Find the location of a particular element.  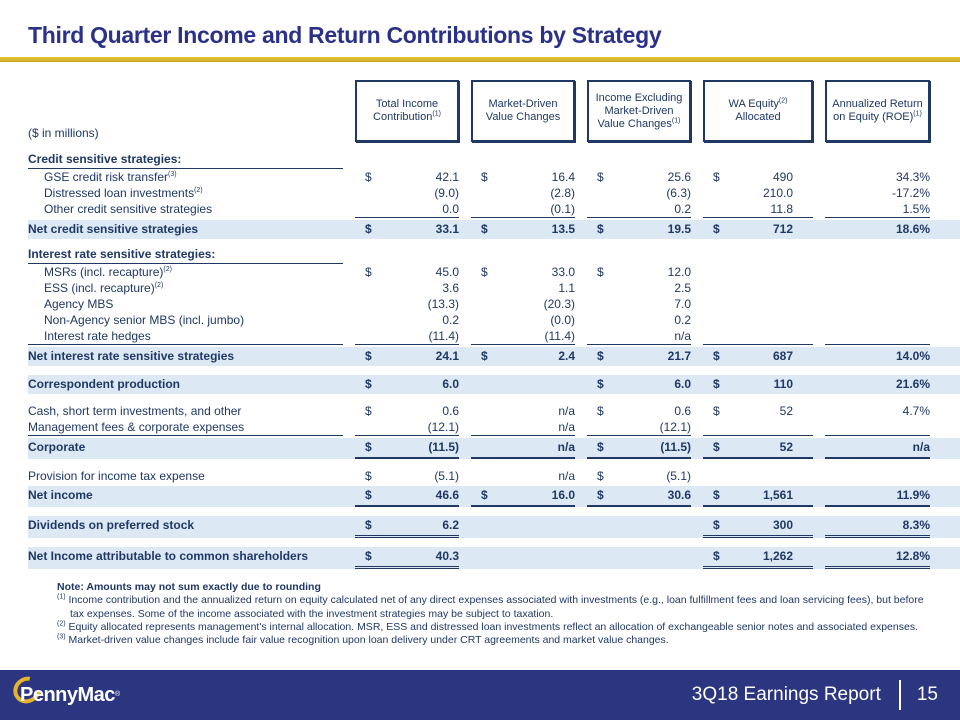

table-row: Interest rate sensitive strategies: is located at coordinates (494, 254).